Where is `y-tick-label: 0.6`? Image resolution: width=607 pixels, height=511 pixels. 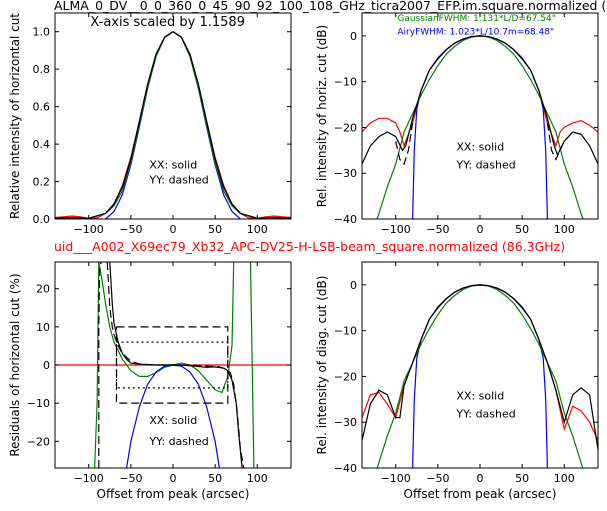
y-tick-label: 0.6 is located at coordinates (42, 107).